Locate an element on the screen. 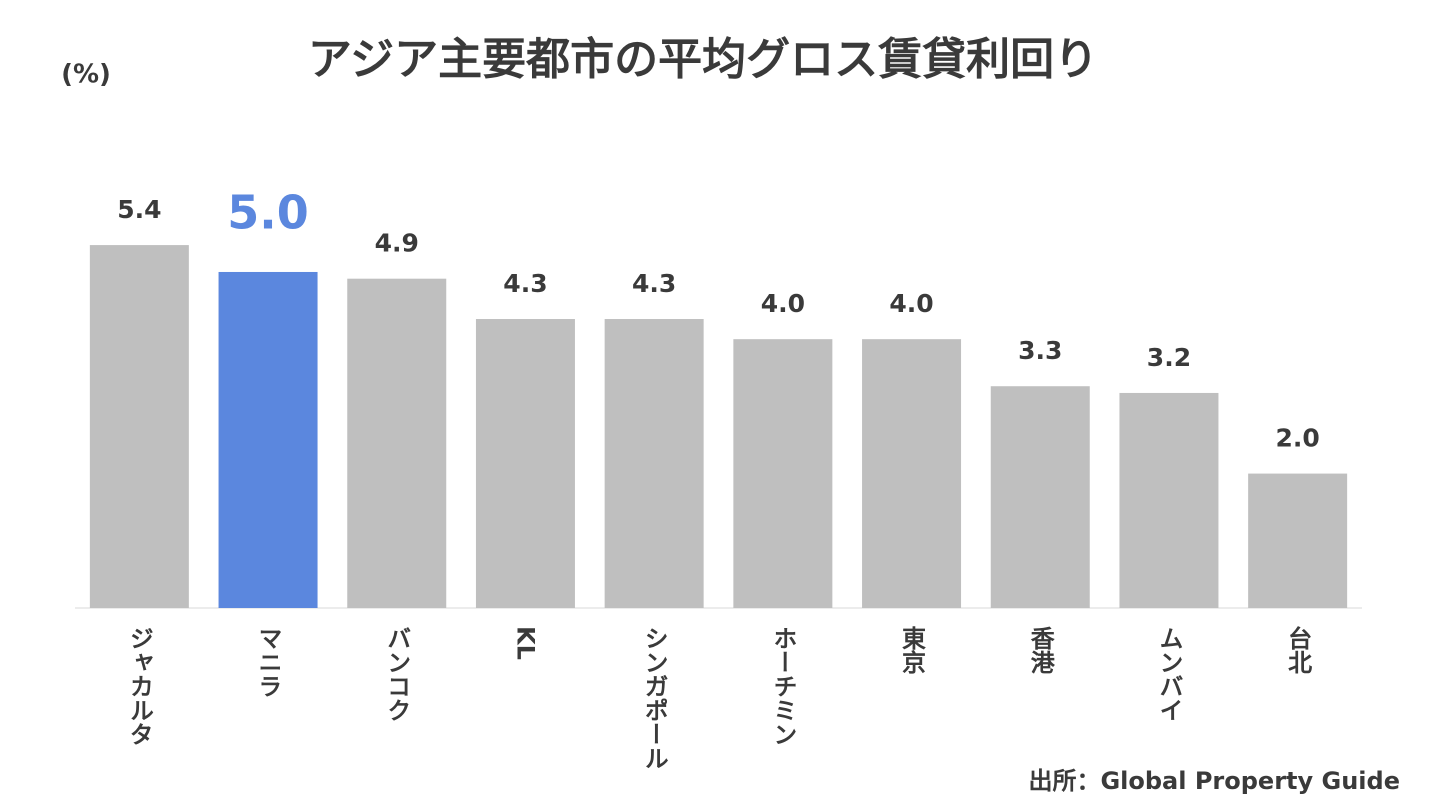 The image size is (1440, 810). source-note: 出所：Global Property Guide is located at coordinates (1214, 781).